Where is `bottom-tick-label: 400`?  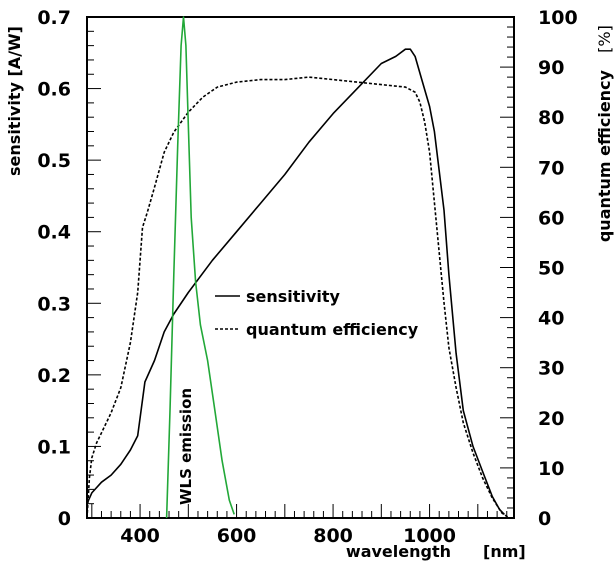 bottom-tick-label: 400 is located at coordinates (140, 536).